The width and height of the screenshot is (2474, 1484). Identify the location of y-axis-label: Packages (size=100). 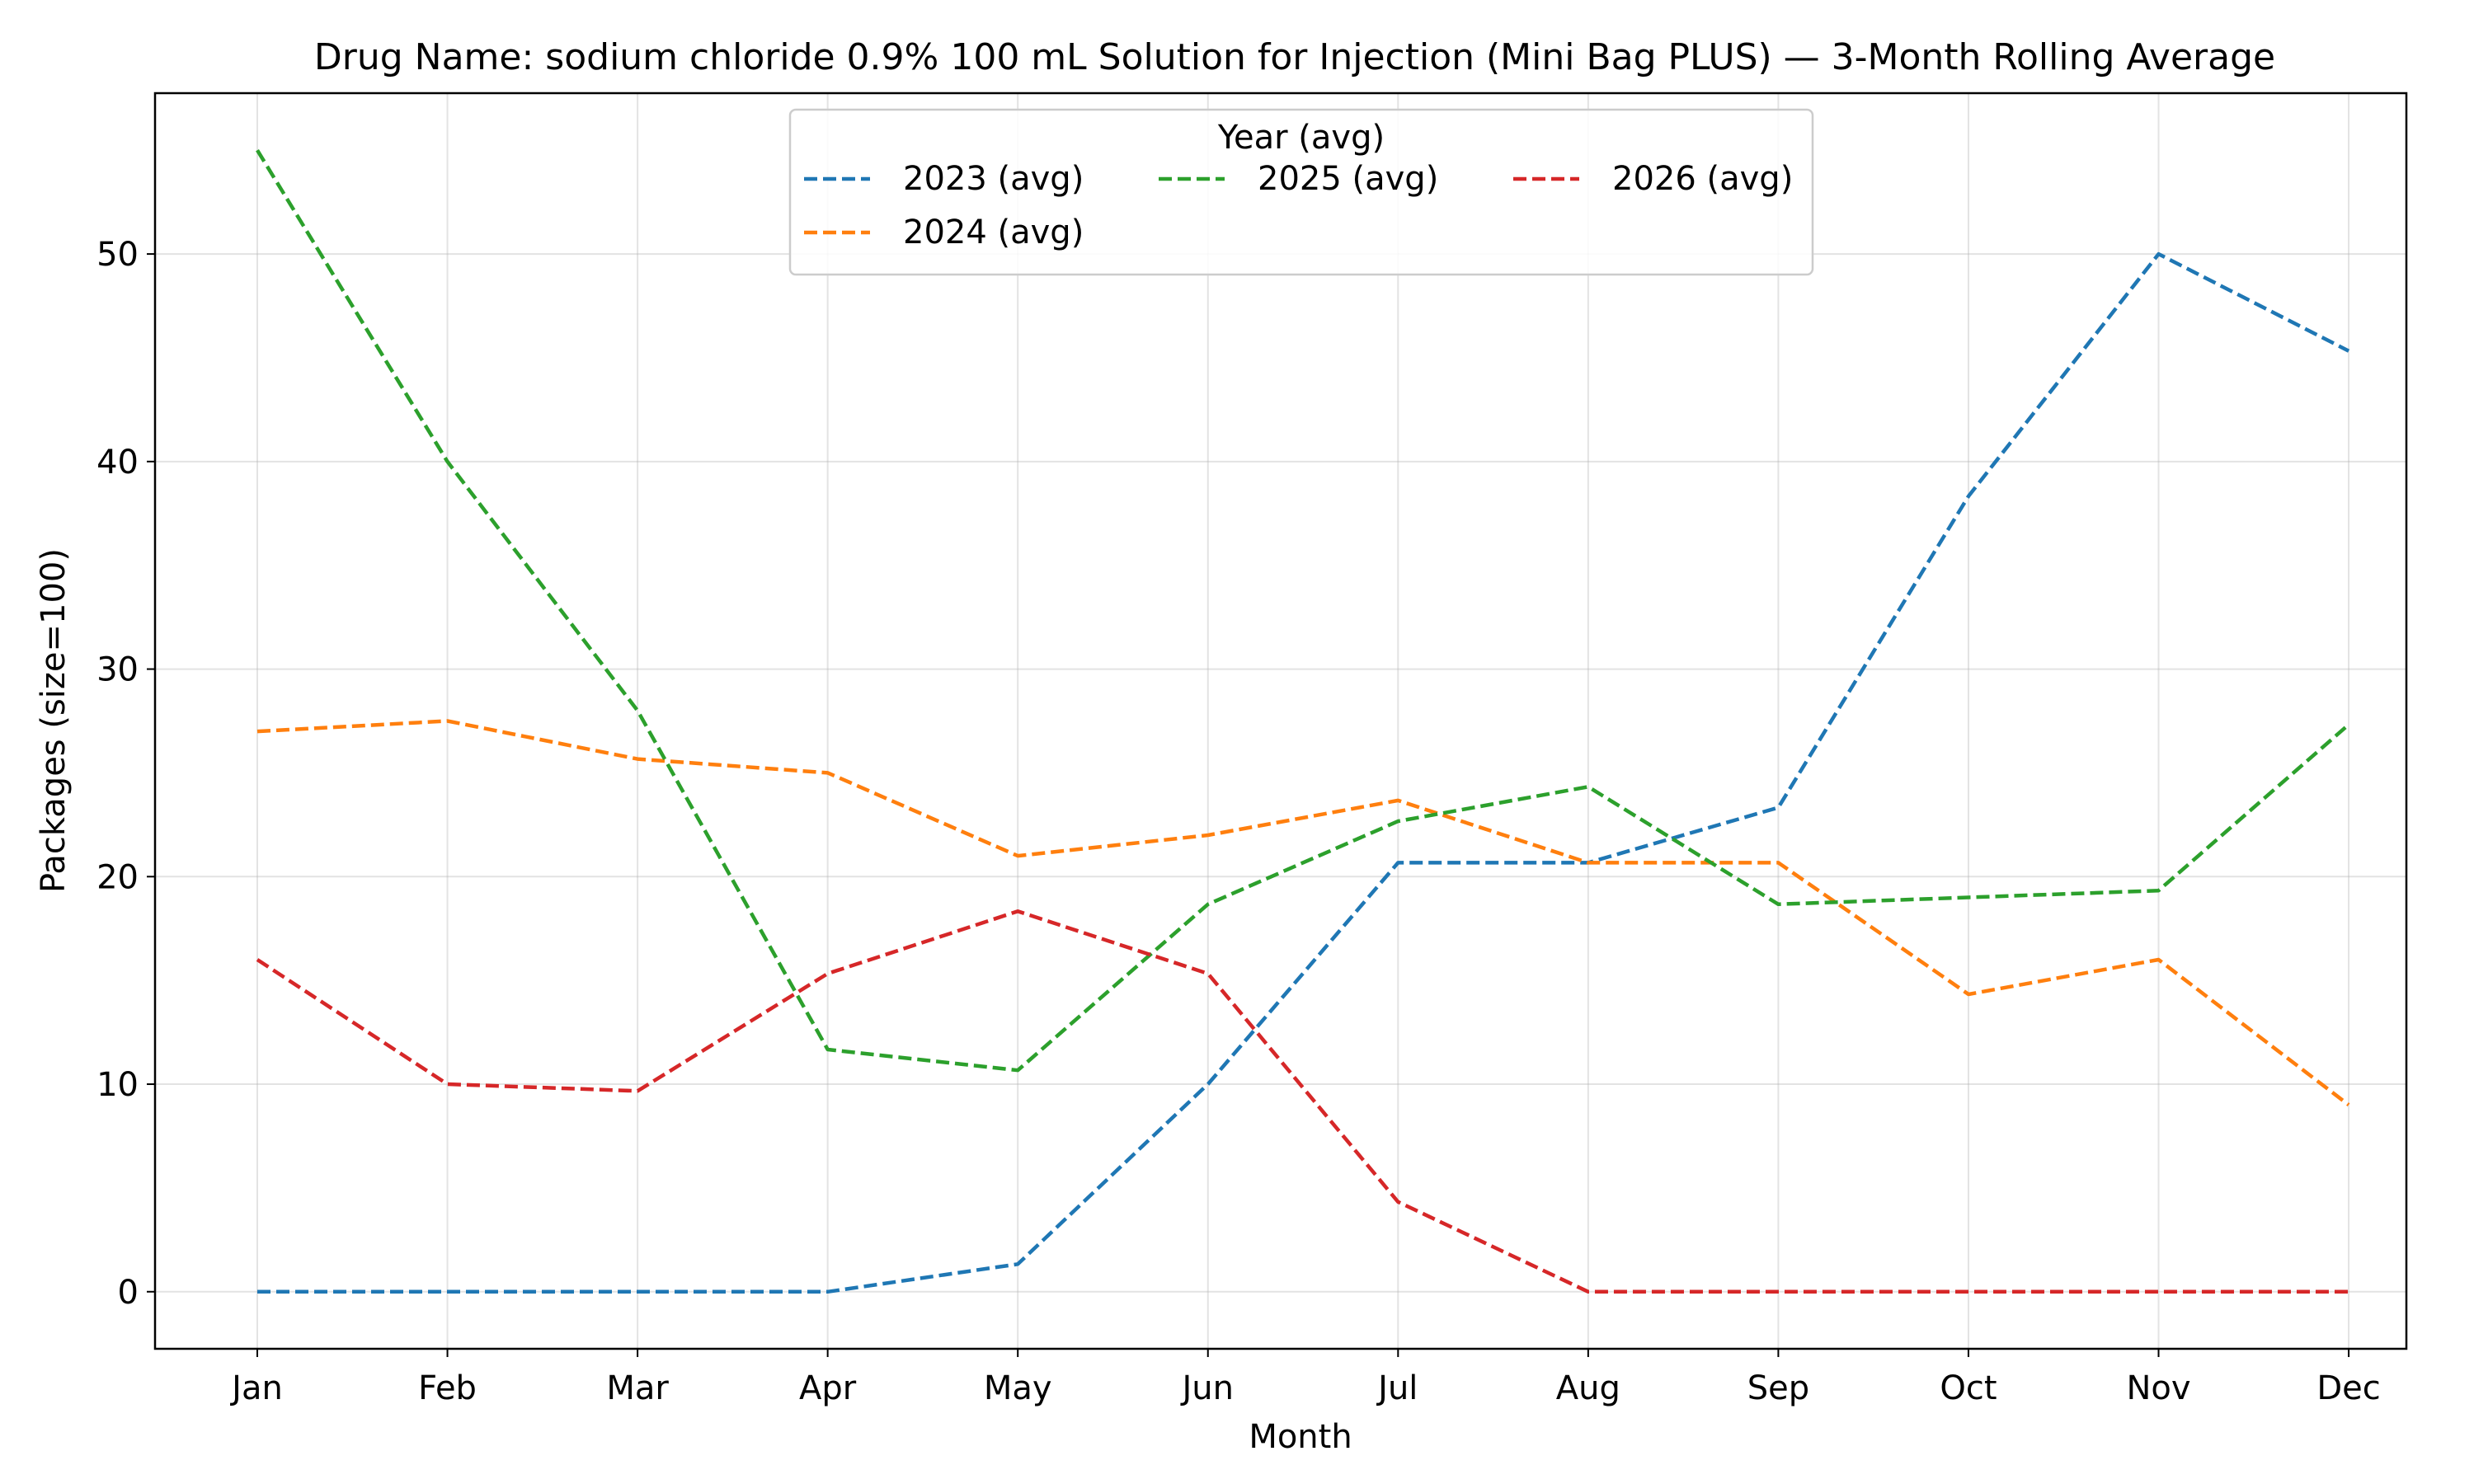
(54, 720).